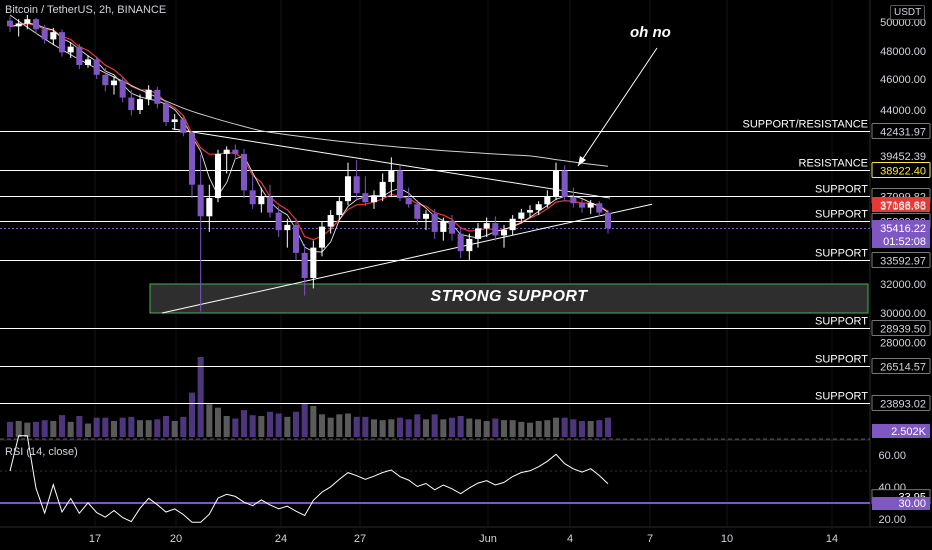 Image resolution: width=932 pixels, height=550 pixels. I want to click on price-axis-tick: 44000.00, so click(903, 111).